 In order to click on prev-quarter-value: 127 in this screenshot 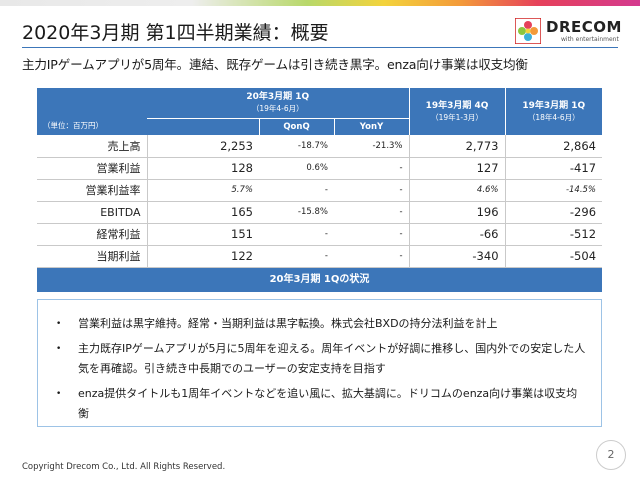, I will do `click(457, 168)`.